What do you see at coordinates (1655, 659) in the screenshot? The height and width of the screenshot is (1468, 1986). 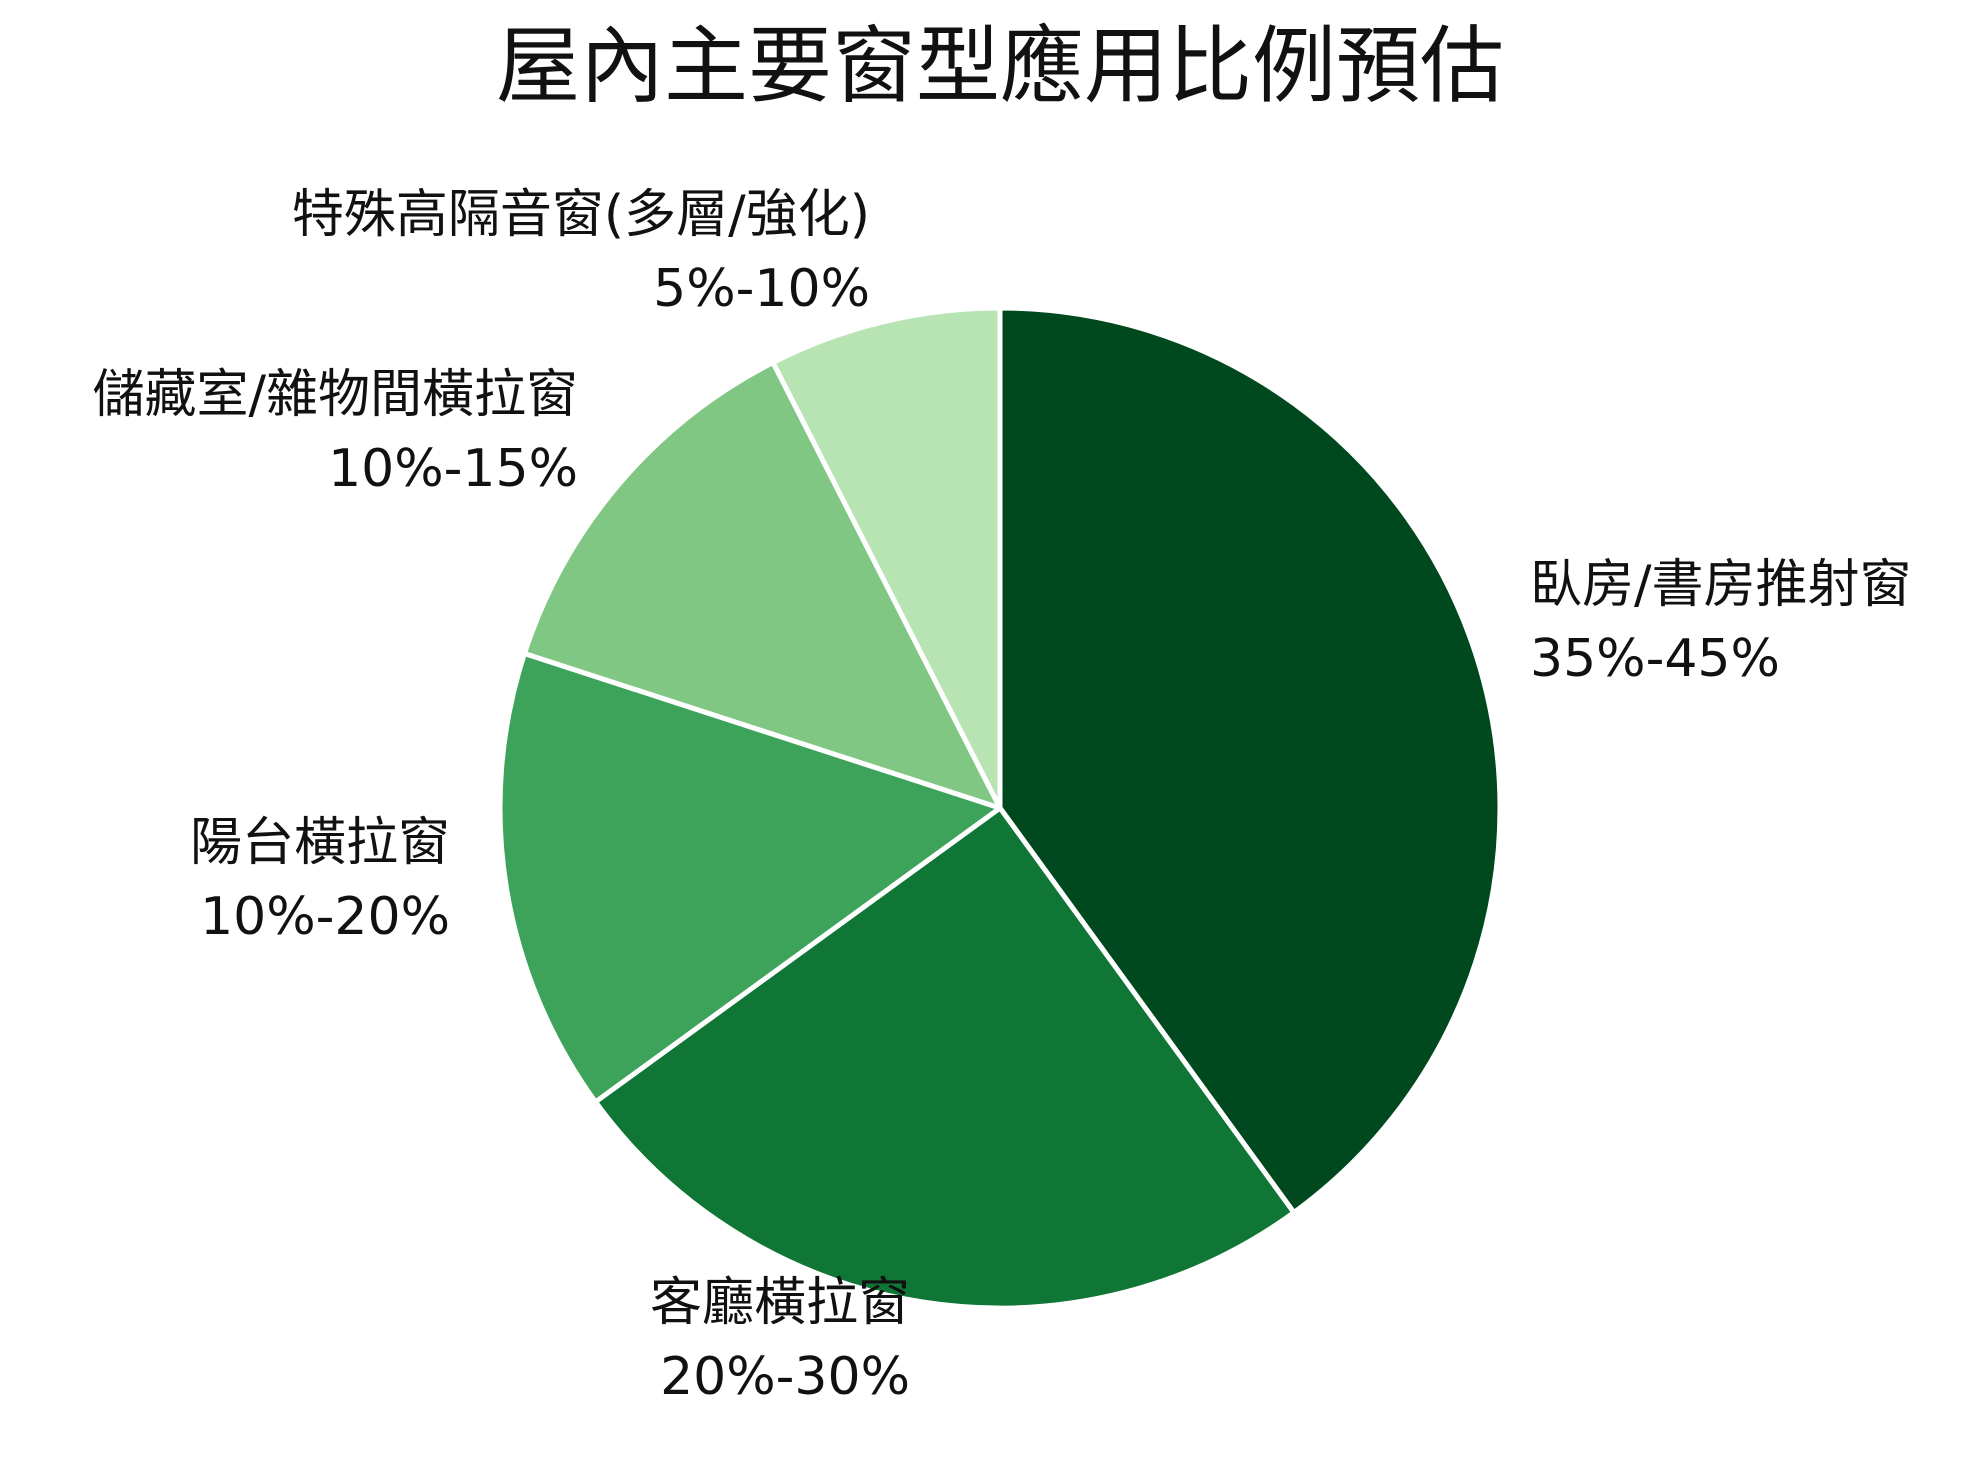 I see `slice-range-1: 35%-45%` at bounding box center [1655, 659].